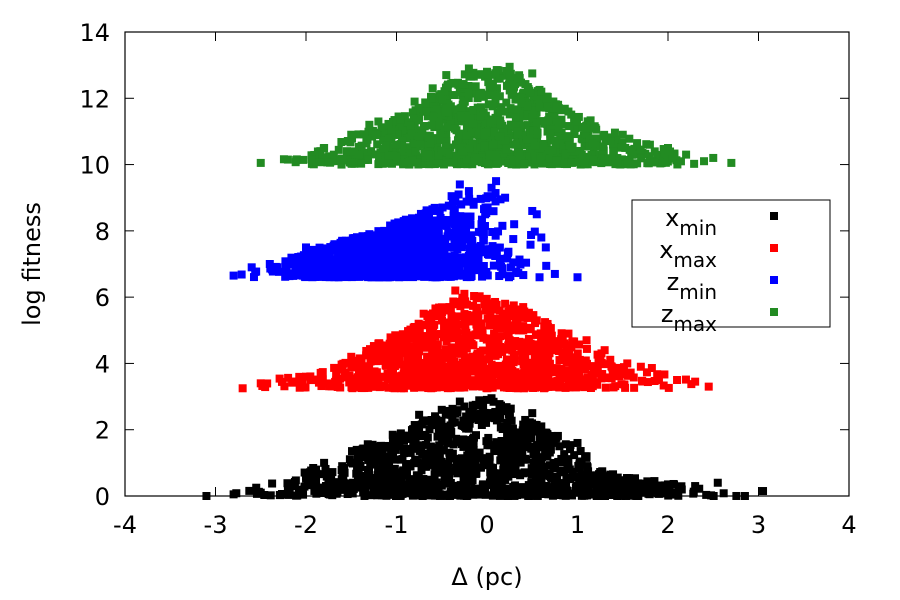 Image resolution: width=900 pixels, height=600 pixels. What do you see at coordinates (698, 228) in the screenshot?
I see `legend-label-sub: min` at bounding box center [698, 228].